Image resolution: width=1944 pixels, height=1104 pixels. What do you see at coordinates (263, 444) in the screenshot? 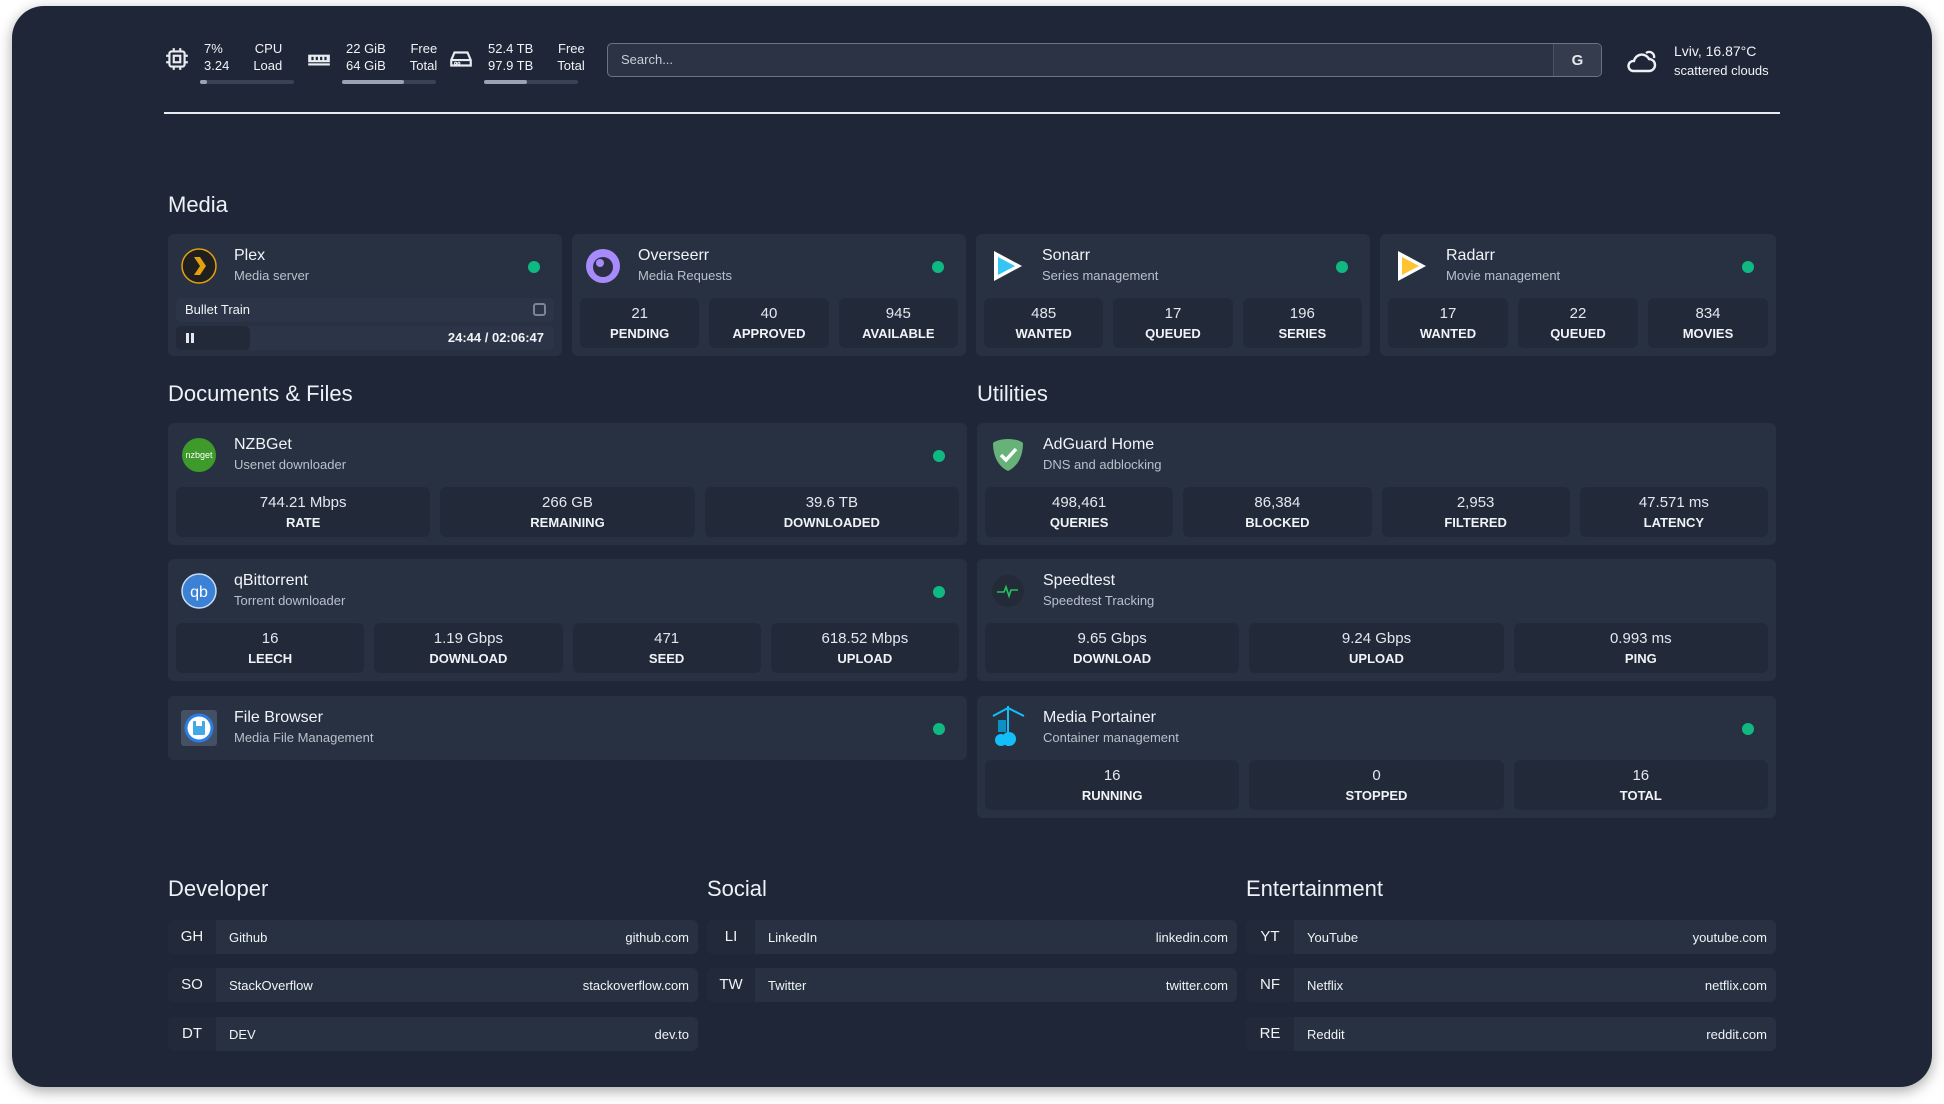
I see `service-name: NZBGet` at bounding box center [263, 444].